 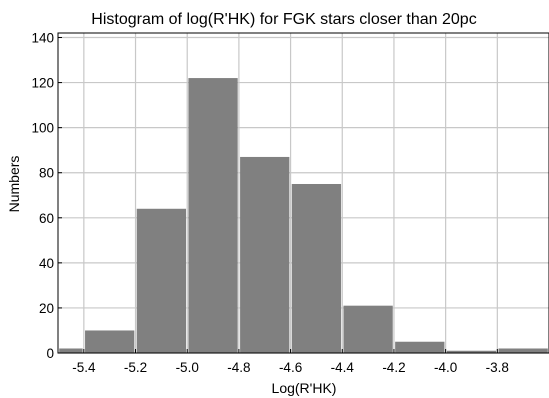 What do you see at coordinates (393, 367) in the screenshot?
I see `x-tick-label: -4.2` at bounding box center [393, 367].